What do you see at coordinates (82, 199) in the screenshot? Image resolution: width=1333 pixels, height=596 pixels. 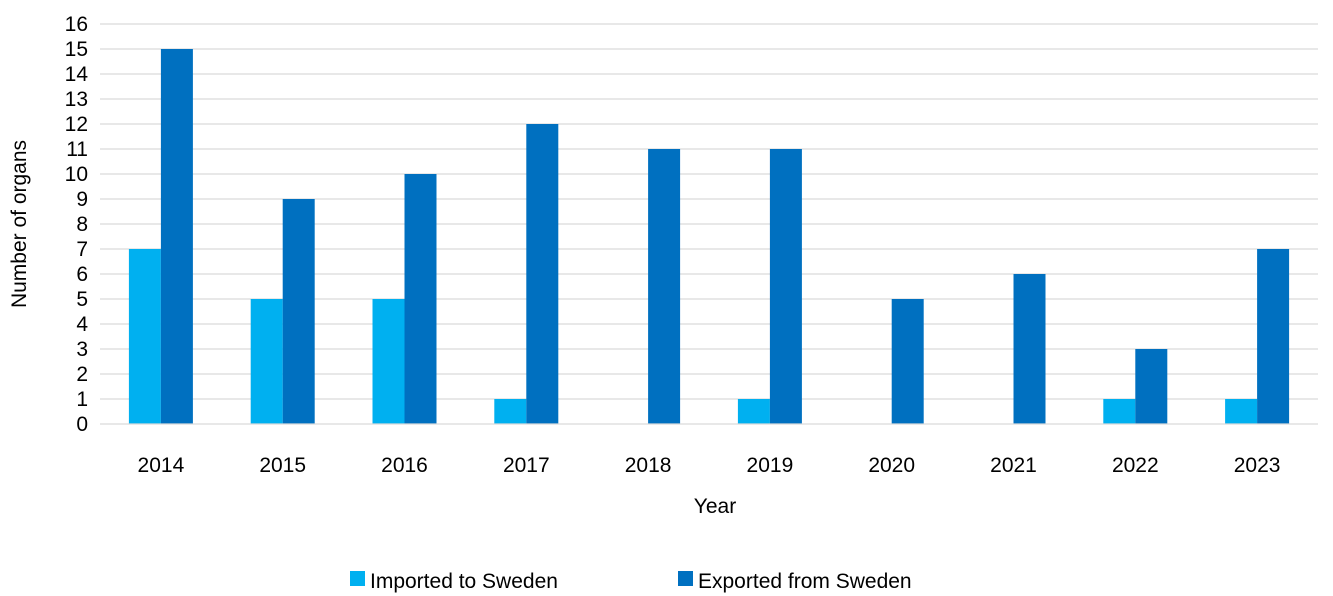 I see `y-tick-label: 9` at bounding box center [82, 199].